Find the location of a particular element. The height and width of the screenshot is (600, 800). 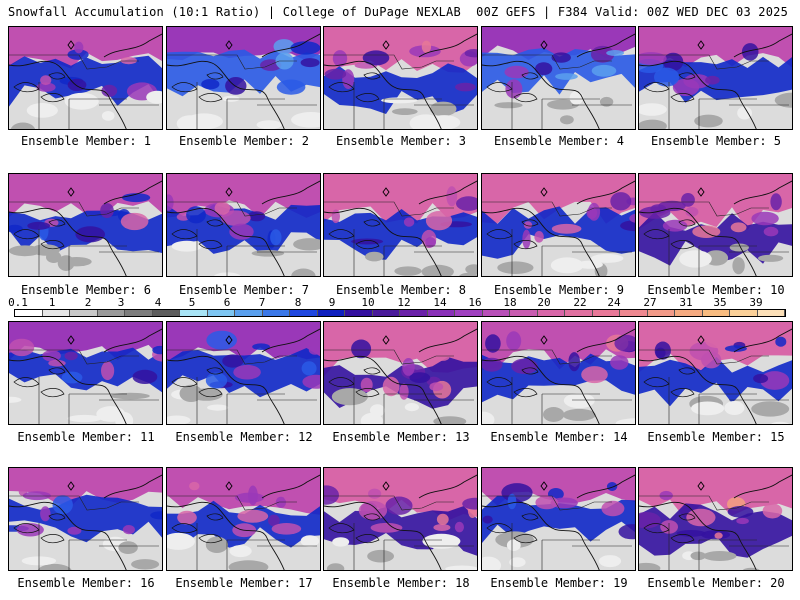

scale-label: 16 is located at coordinates (475, 302).